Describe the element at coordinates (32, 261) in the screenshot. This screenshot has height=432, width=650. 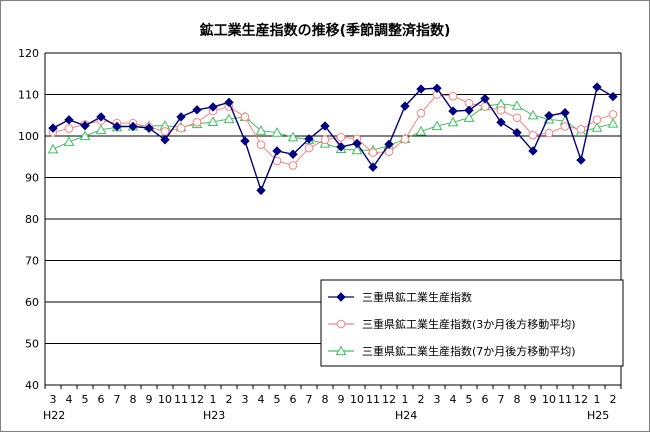
I see `y-tick-label: 70` at that location.